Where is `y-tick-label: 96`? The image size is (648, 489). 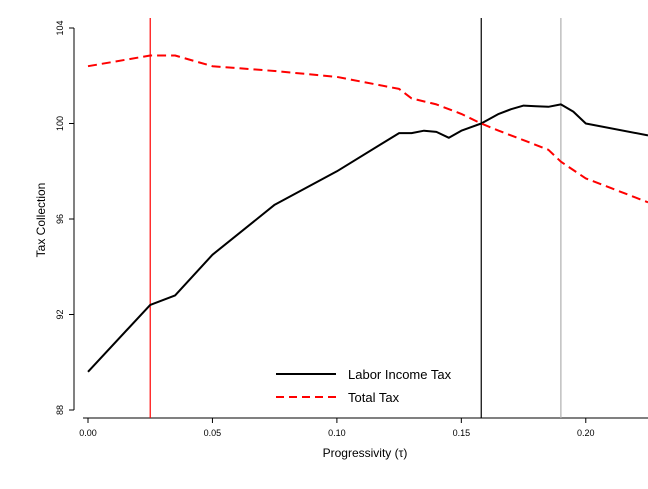
y-tick-label: 96 is located at coordinates (60, 219).